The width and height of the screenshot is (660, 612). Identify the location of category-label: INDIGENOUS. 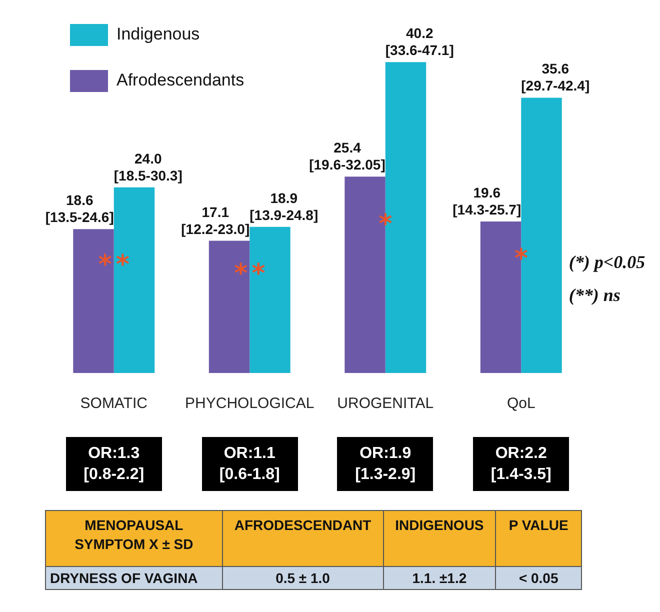
(439, 538).